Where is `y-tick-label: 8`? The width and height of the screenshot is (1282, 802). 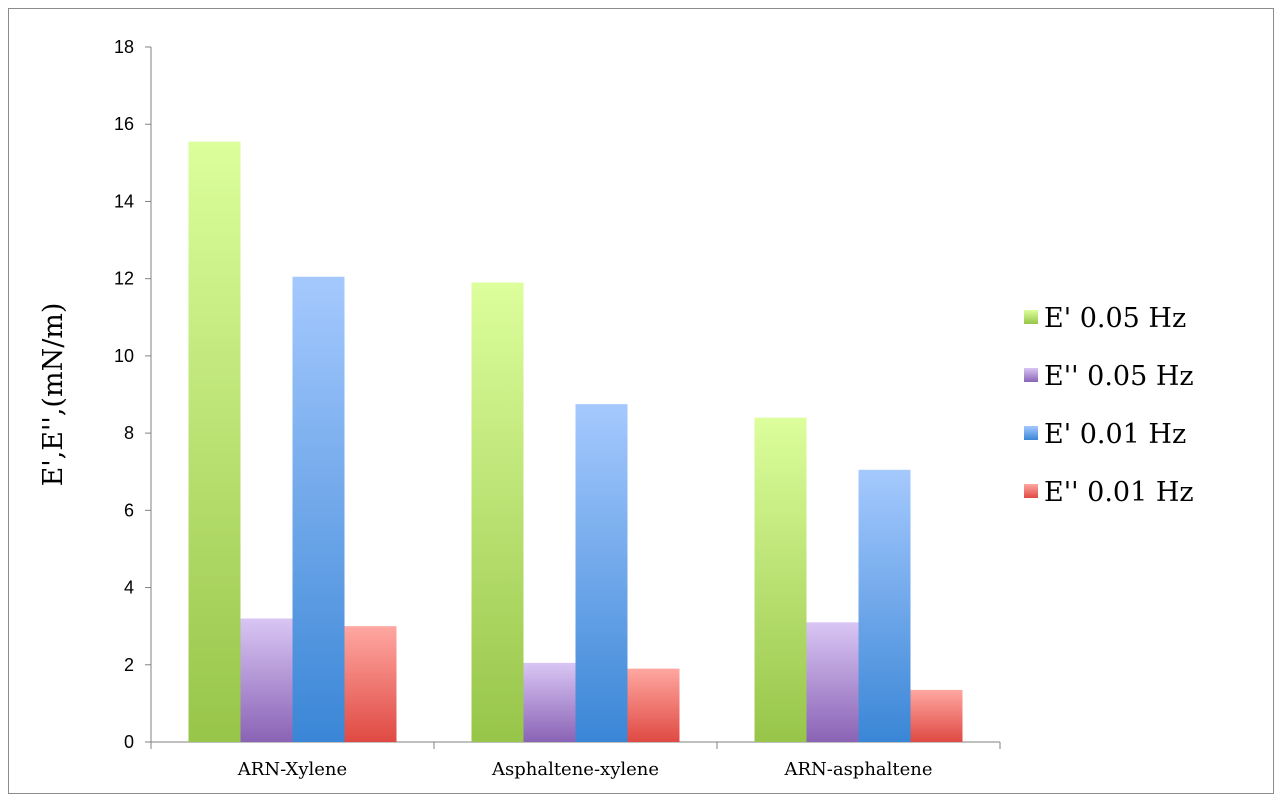 y-tick-label: 8 is located at coordinates (129, 433).